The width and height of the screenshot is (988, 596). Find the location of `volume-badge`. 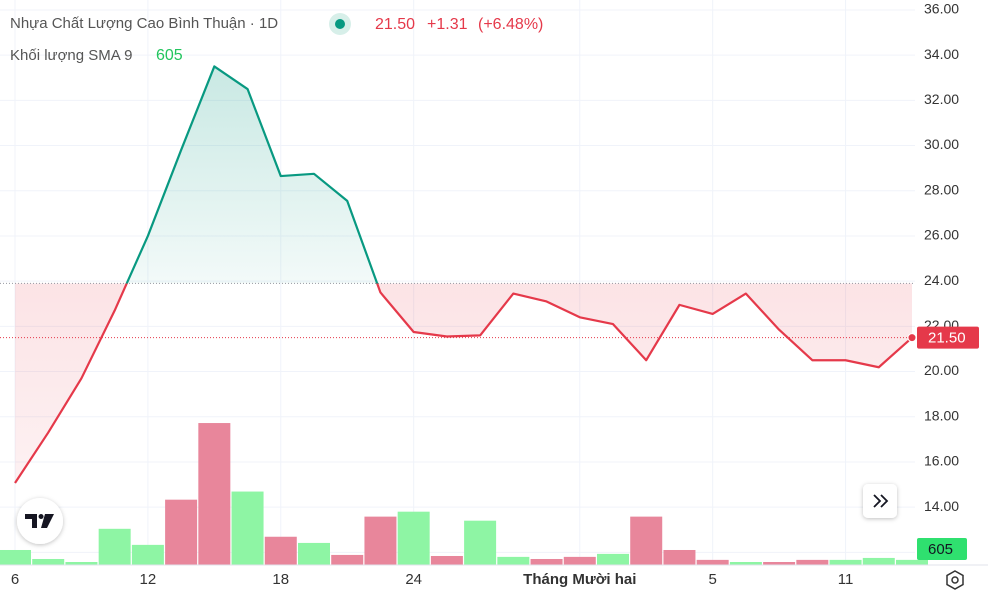

volume-badge is located at coordinates (942, 549).